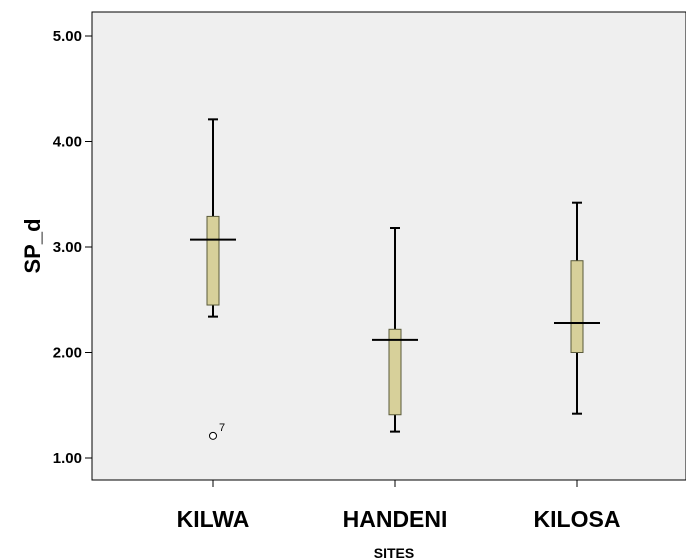  What do you see at coordinates (394, 552) in the screenshot?
I see `x-axis-title: SITES` at bounding box center [394, 552].